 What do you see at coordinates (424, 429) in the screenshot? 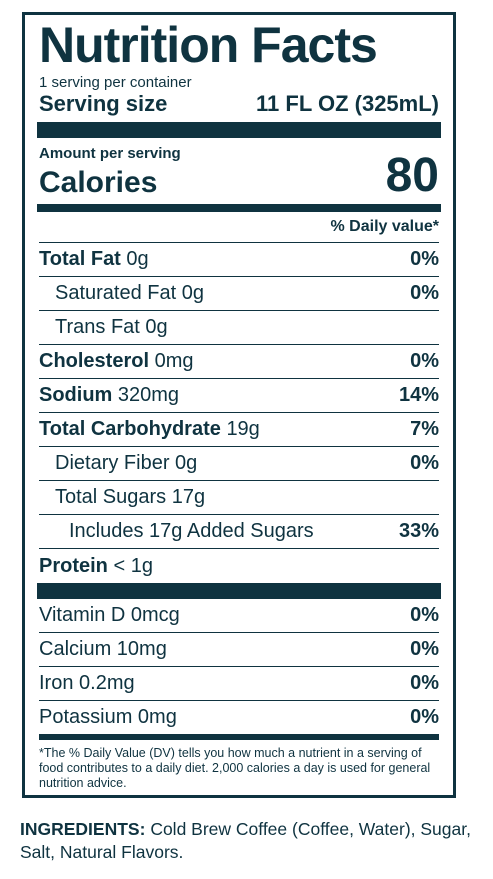
I see `nutrient-dv: 7%` at bounding box center [424, 429].